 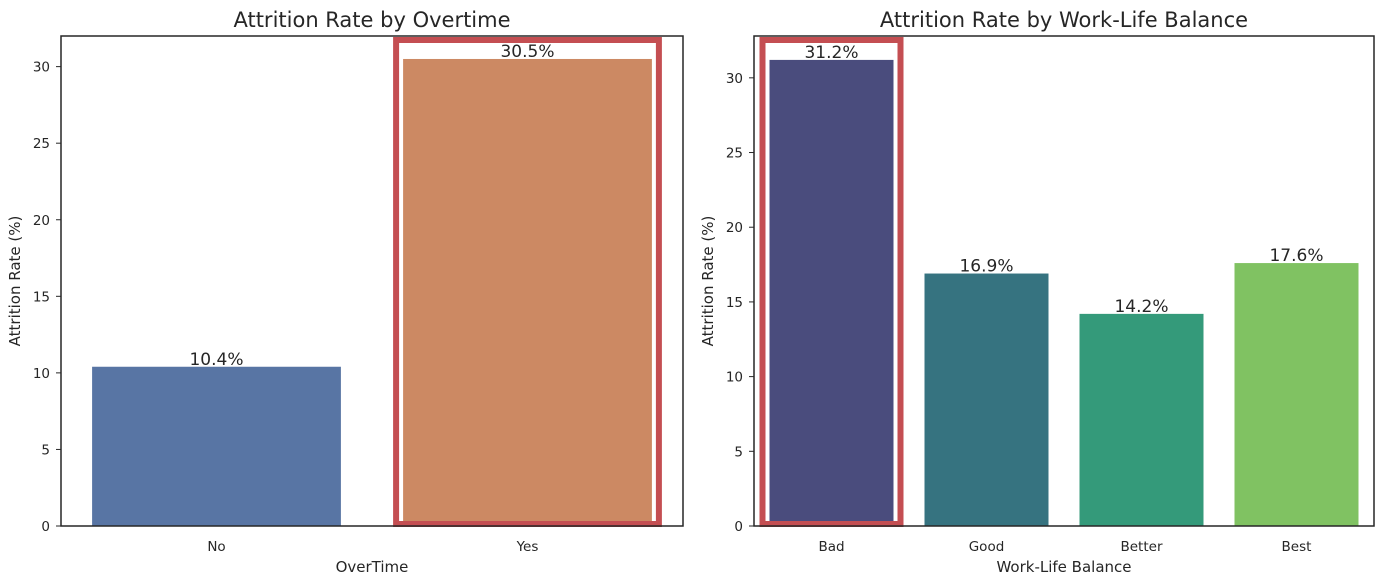 What do you see at coordinates (371, 20) in the screenshot?
I see `chart-title: Attrition Rate by Overtime` at bounding box center [371, 20].